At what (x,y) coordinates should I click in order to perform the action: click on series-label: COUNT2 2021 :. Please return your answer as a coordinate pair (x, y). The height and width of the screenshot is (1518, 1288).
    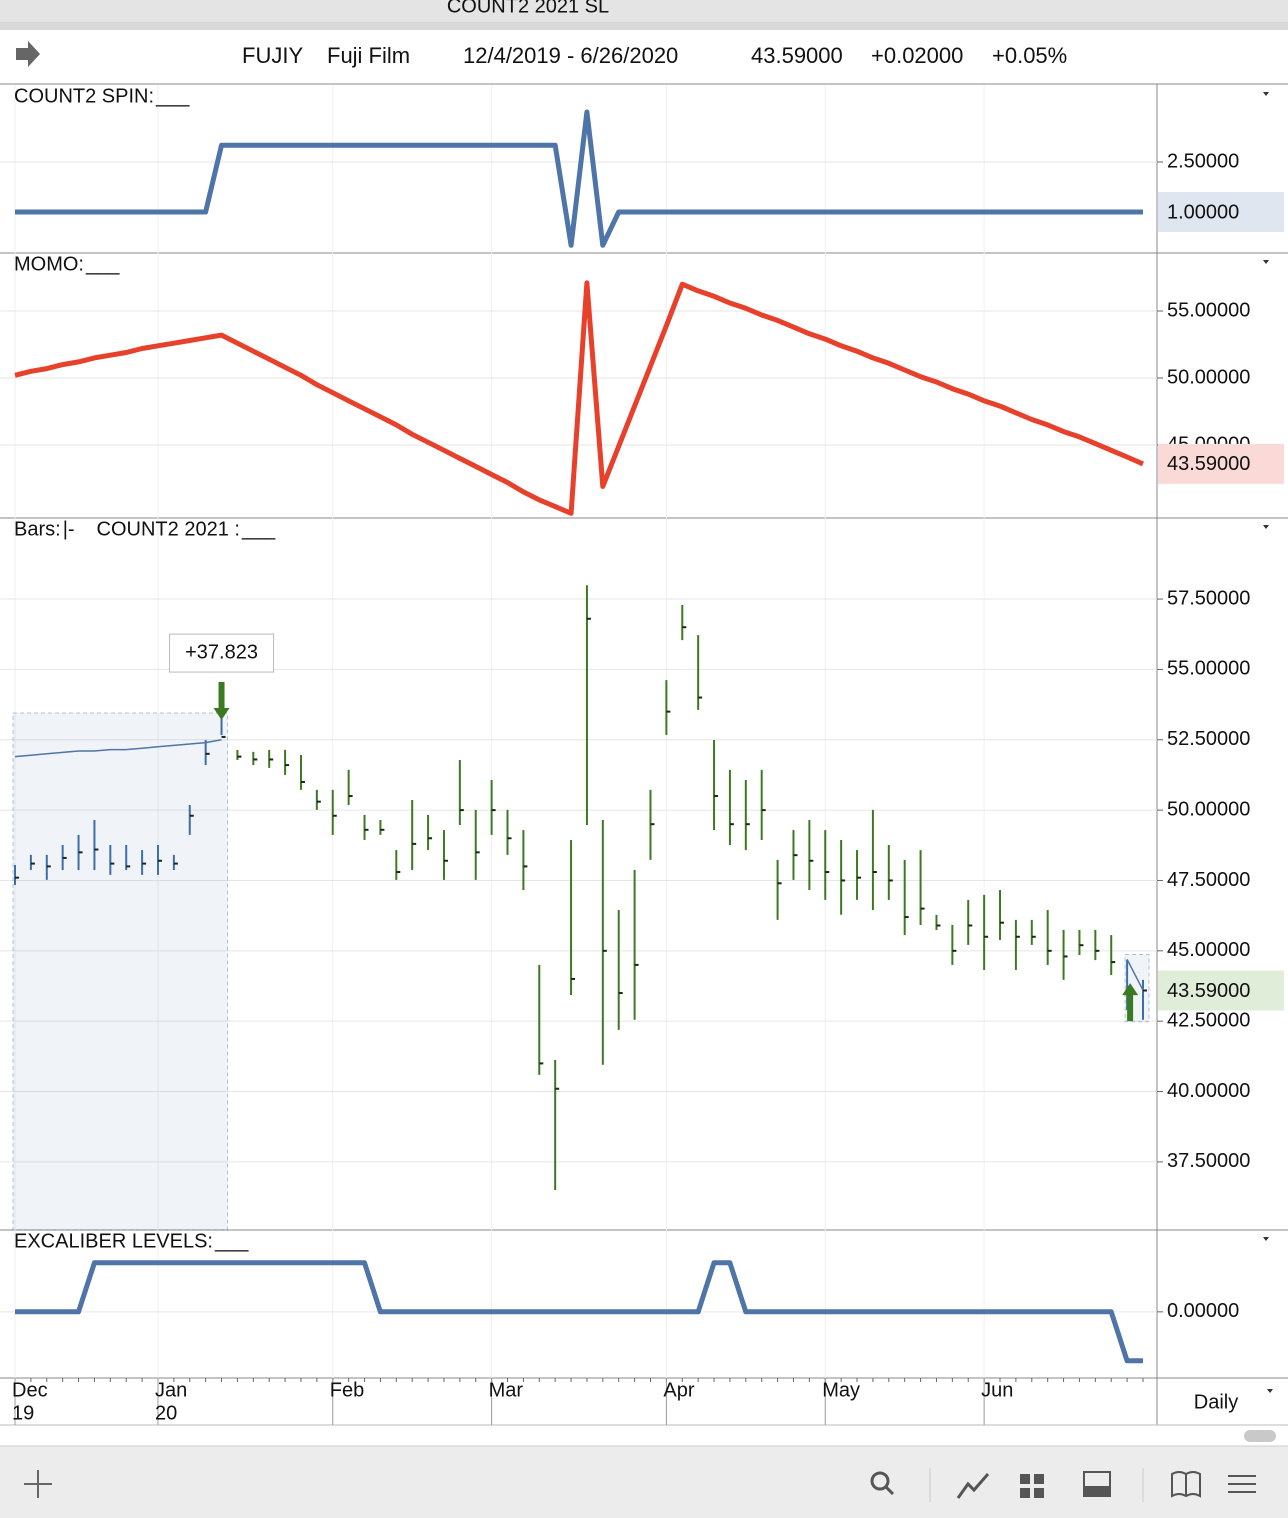
    Looking at the image, I should click on (168, 529).